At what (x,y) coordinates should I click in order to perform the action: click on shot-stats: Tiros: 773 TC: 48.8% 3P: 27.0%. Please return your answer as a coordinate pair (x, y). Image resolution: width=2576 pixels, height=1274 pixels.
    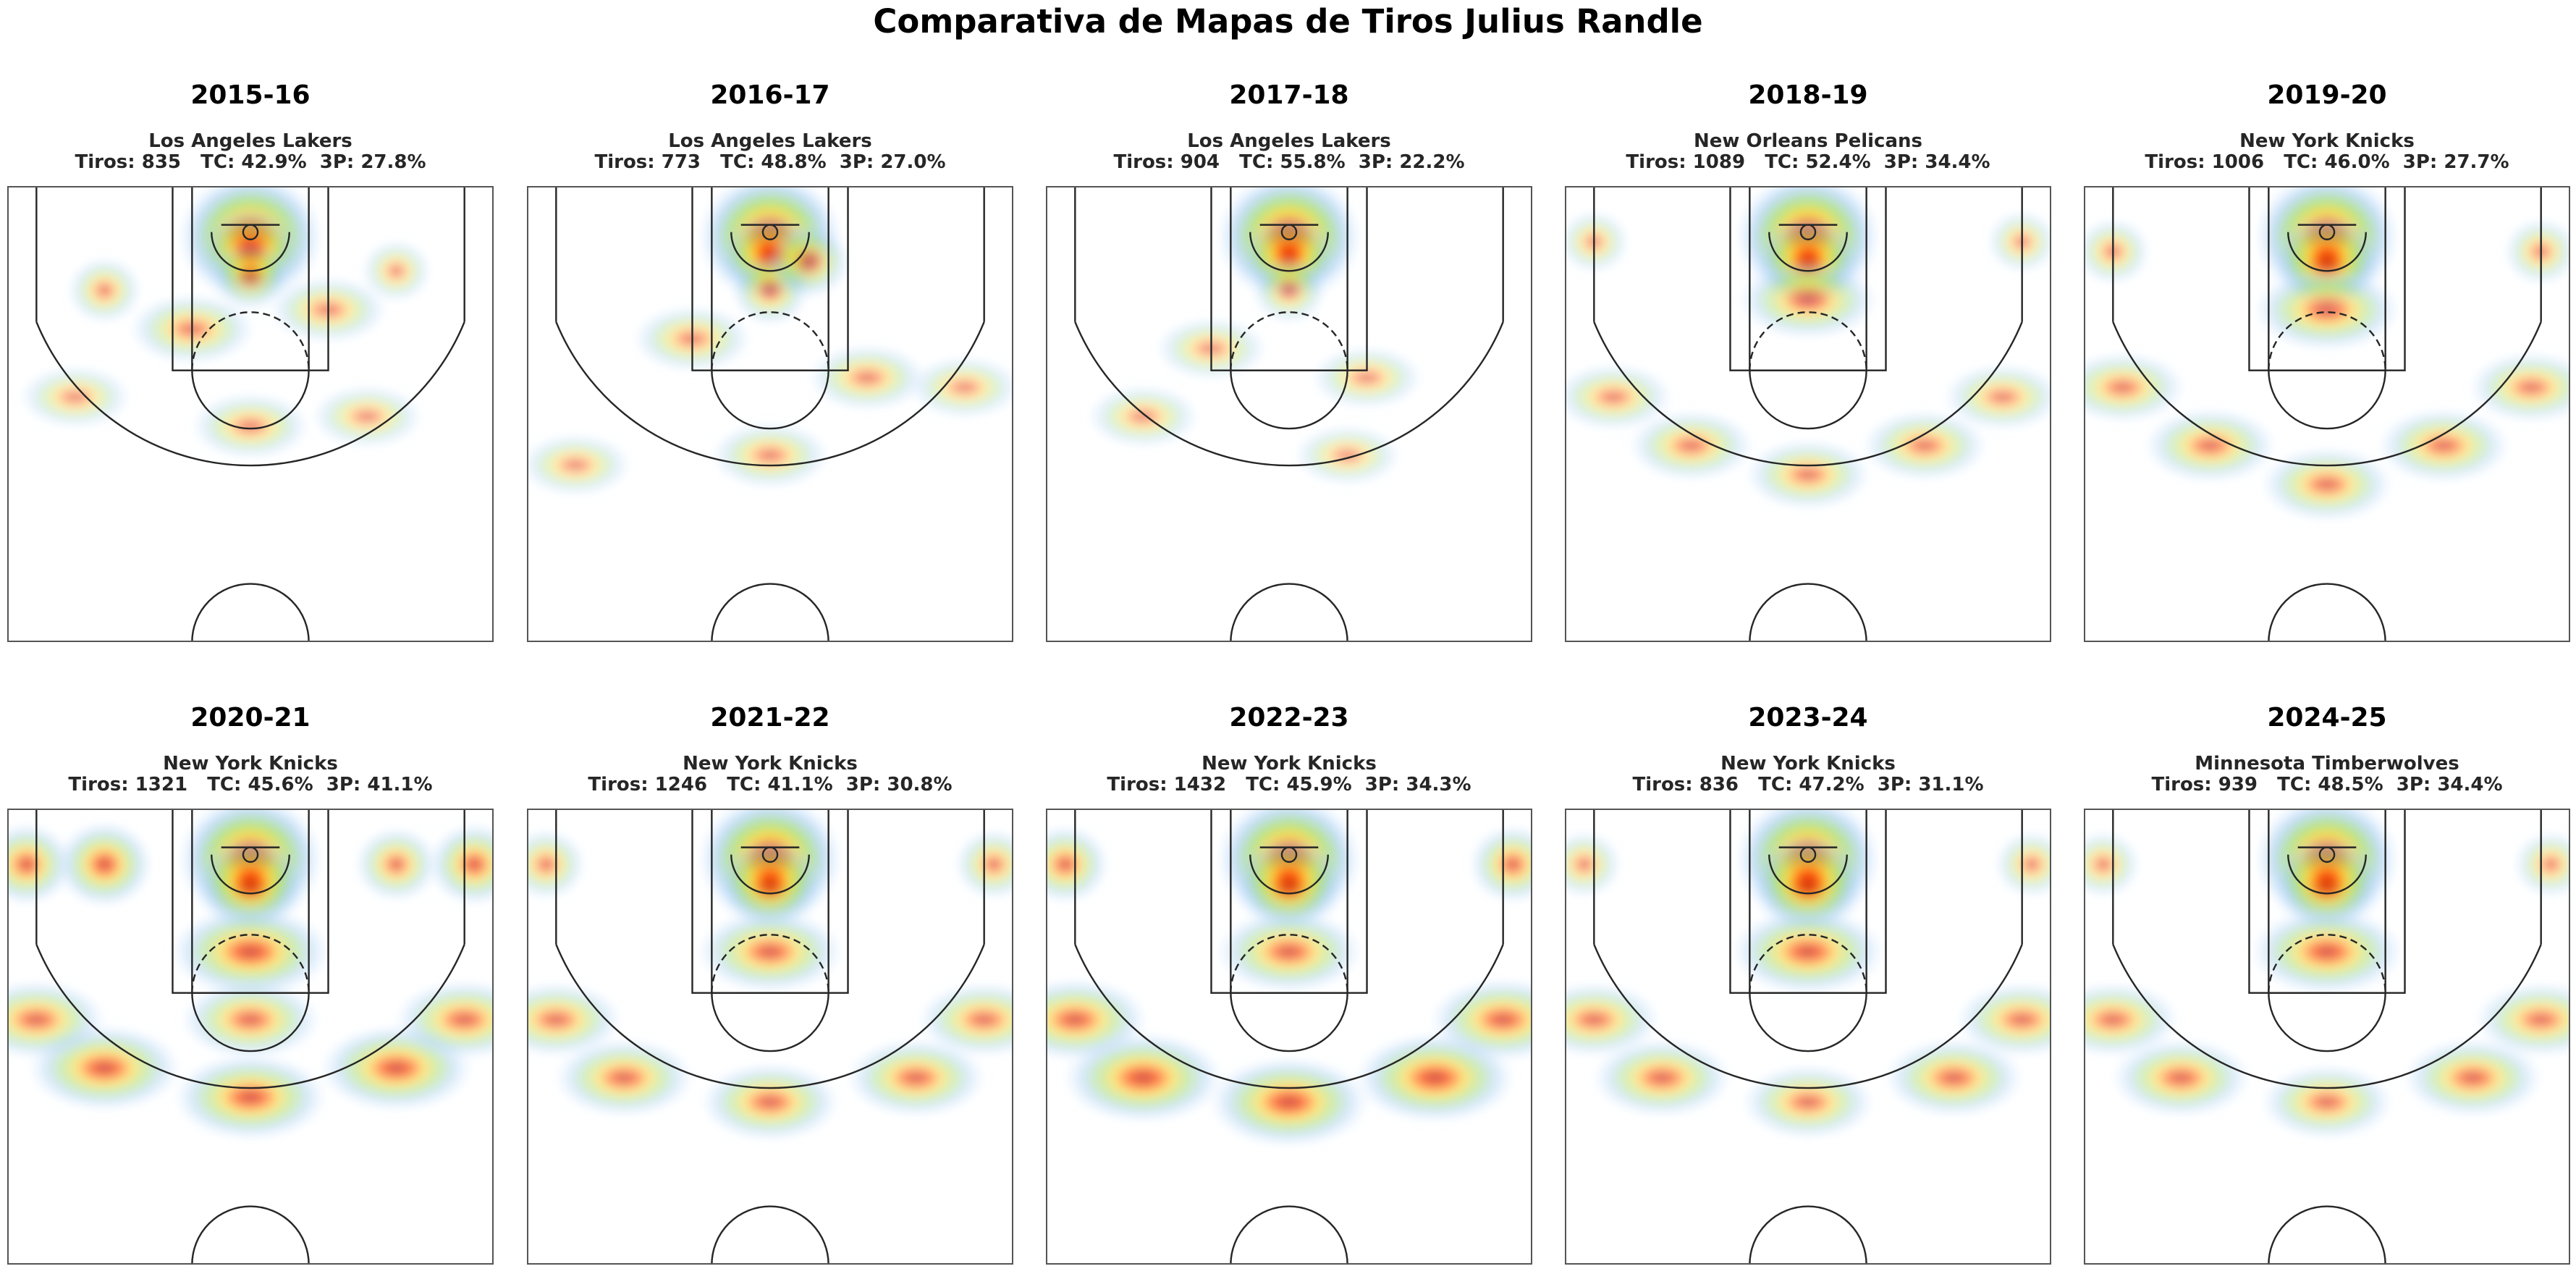
    Looking at the image, I should click on (770, 162).